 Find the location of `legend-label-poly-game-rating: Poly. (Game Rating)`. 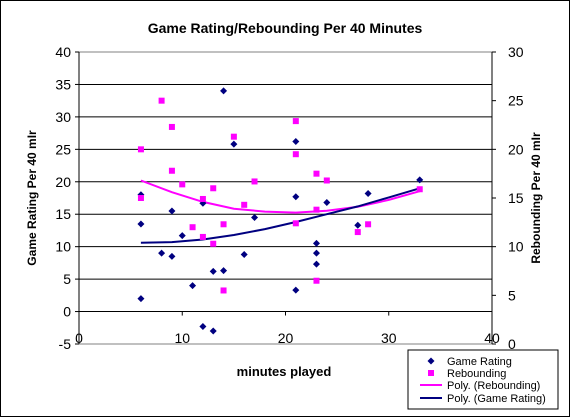

legend-label-poly-game-rating: Poly. (Game Rating) is located at coordinates (496, 399).